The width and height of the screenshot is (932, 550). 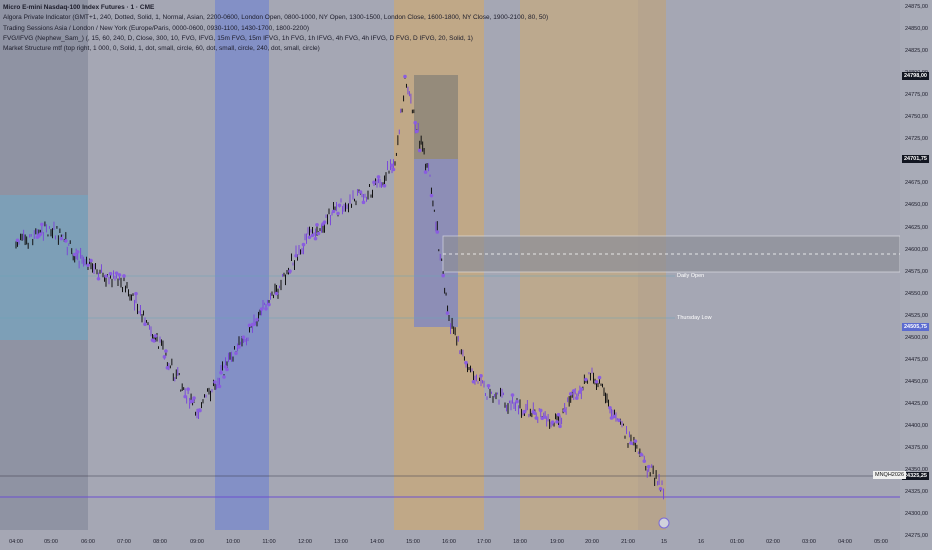 I want to click on time-label: 15:00, so click(x=413, y=542).